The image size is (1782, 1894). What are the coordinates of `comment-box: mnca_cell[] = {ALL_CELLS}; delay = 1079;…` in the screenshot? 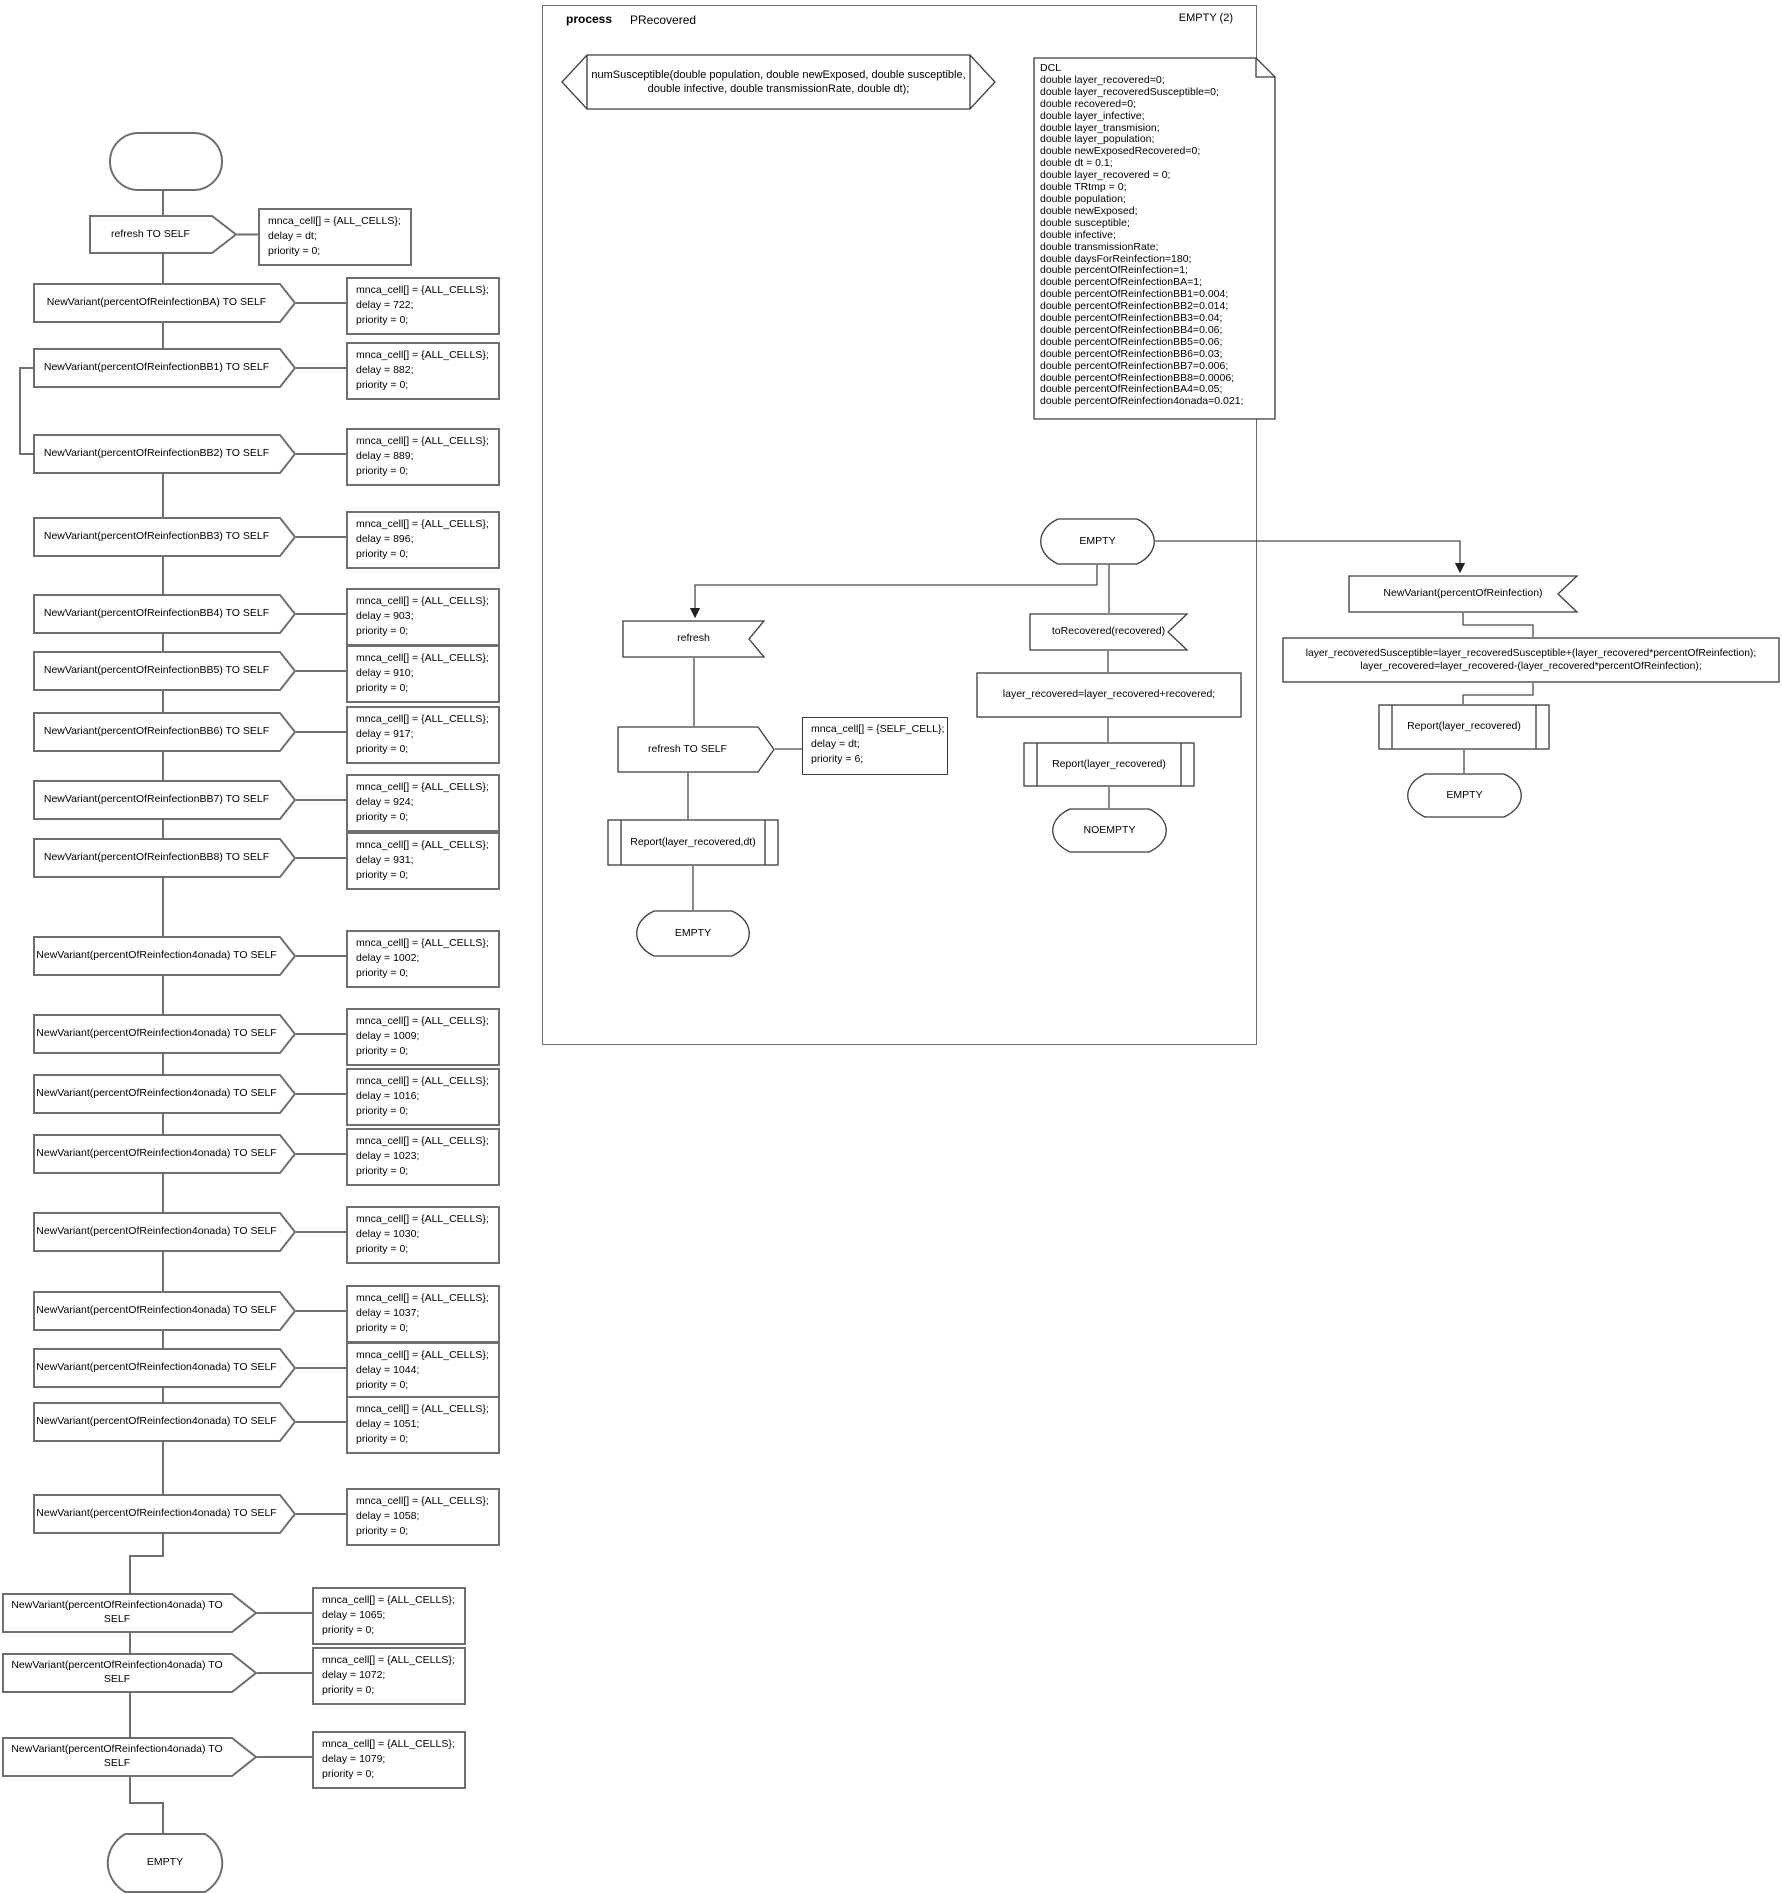 It's located at (389, 1760).